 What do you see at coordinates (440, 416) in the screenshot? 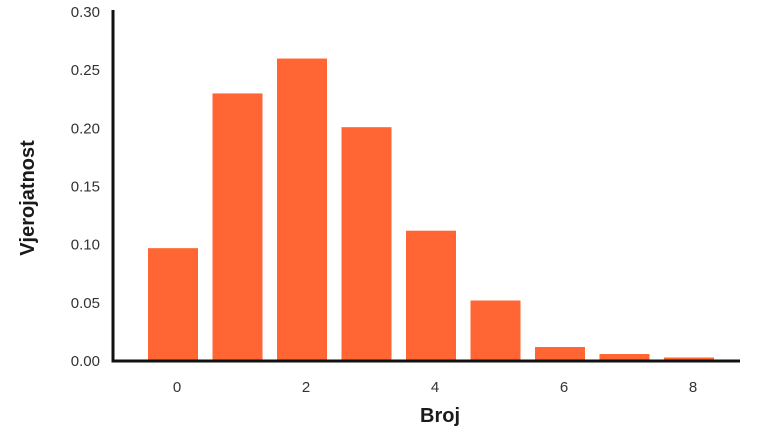
I see `x-axis-title: Broj` at bounding box center [440, 416].